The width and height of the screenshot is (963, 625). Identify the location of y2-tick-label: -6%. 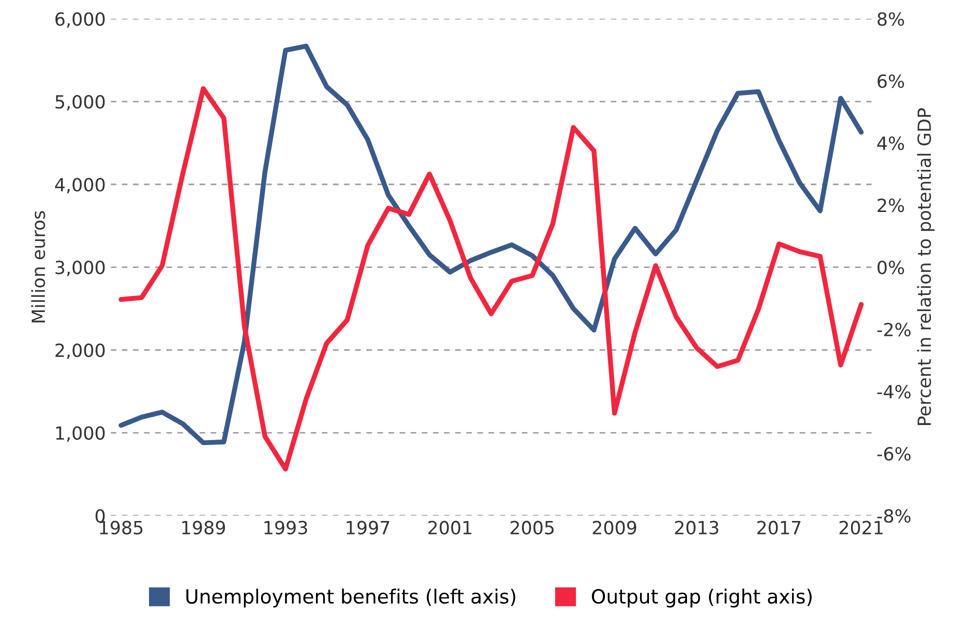
(894, 453).